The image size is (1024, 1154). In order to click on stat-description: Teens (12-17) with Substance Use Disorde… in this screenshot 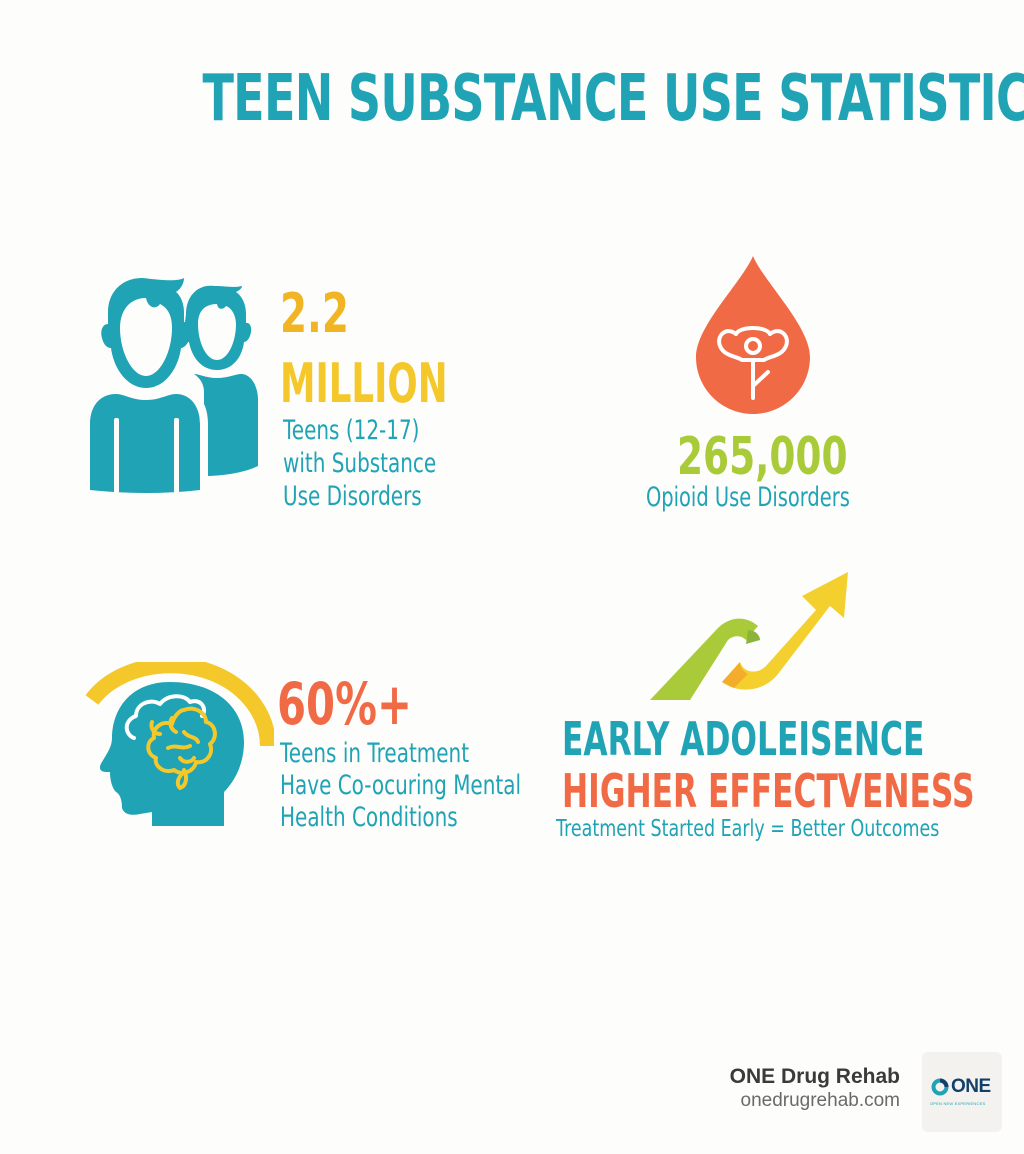, I will do `click(359, 463)`.